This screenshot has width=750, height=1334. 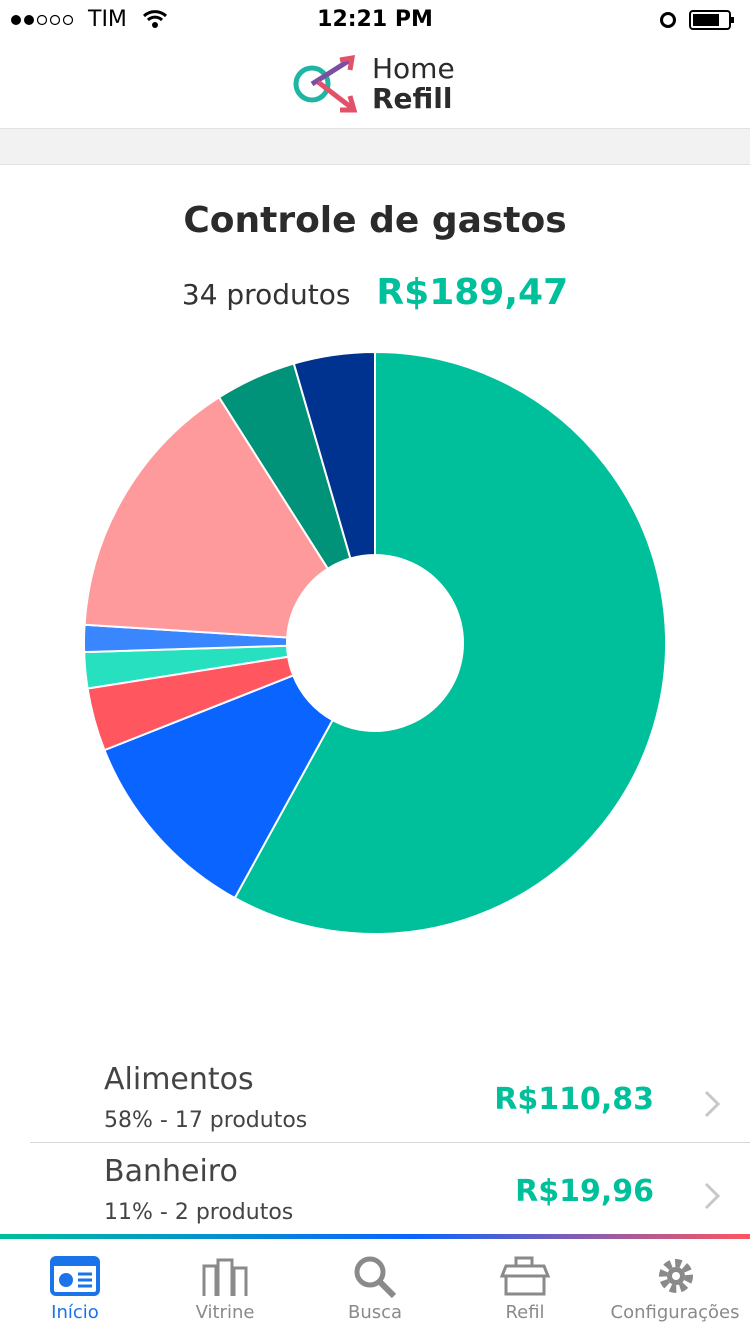 I want to click on header: Home Refill, so click(x=375, y=84).